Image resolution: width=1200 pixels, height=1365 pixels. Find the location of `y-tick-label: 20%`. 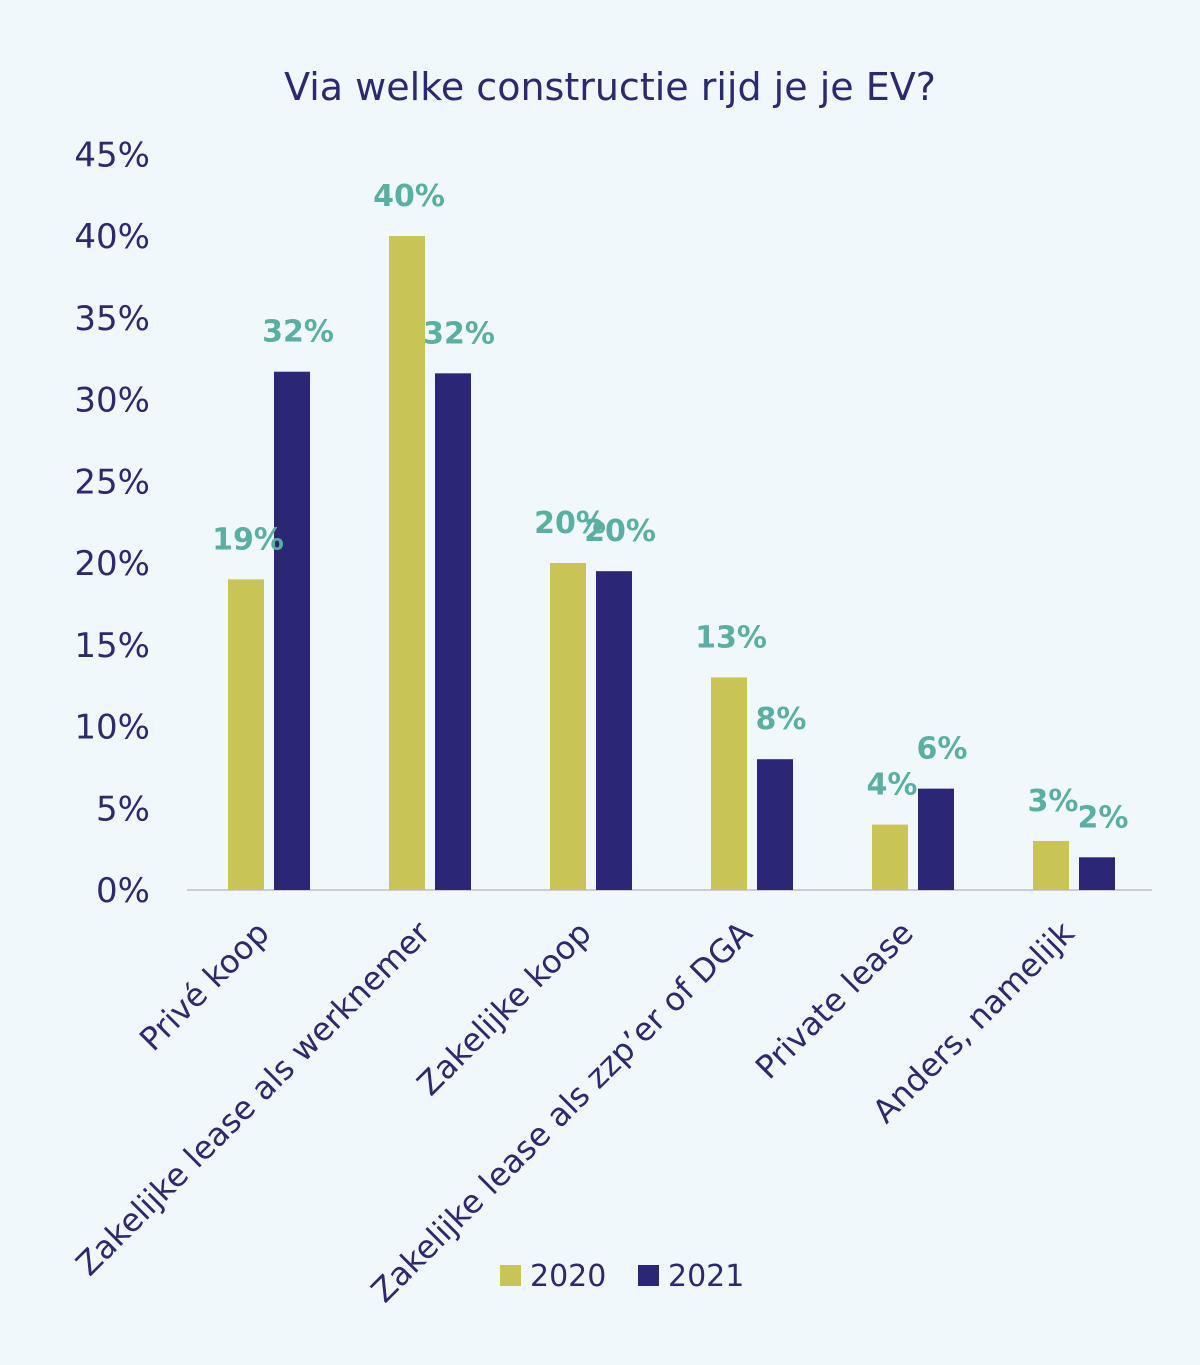

y-tick-label: 20% is located at coordinates (112, 564).